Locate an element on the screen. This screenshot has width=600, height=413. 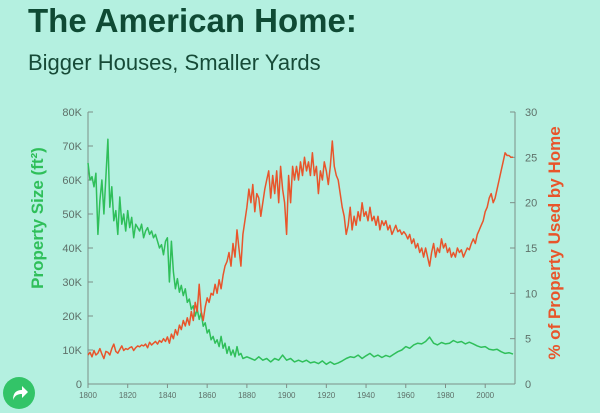
left-tick-label: 50K is located at coordinates (72, 215).